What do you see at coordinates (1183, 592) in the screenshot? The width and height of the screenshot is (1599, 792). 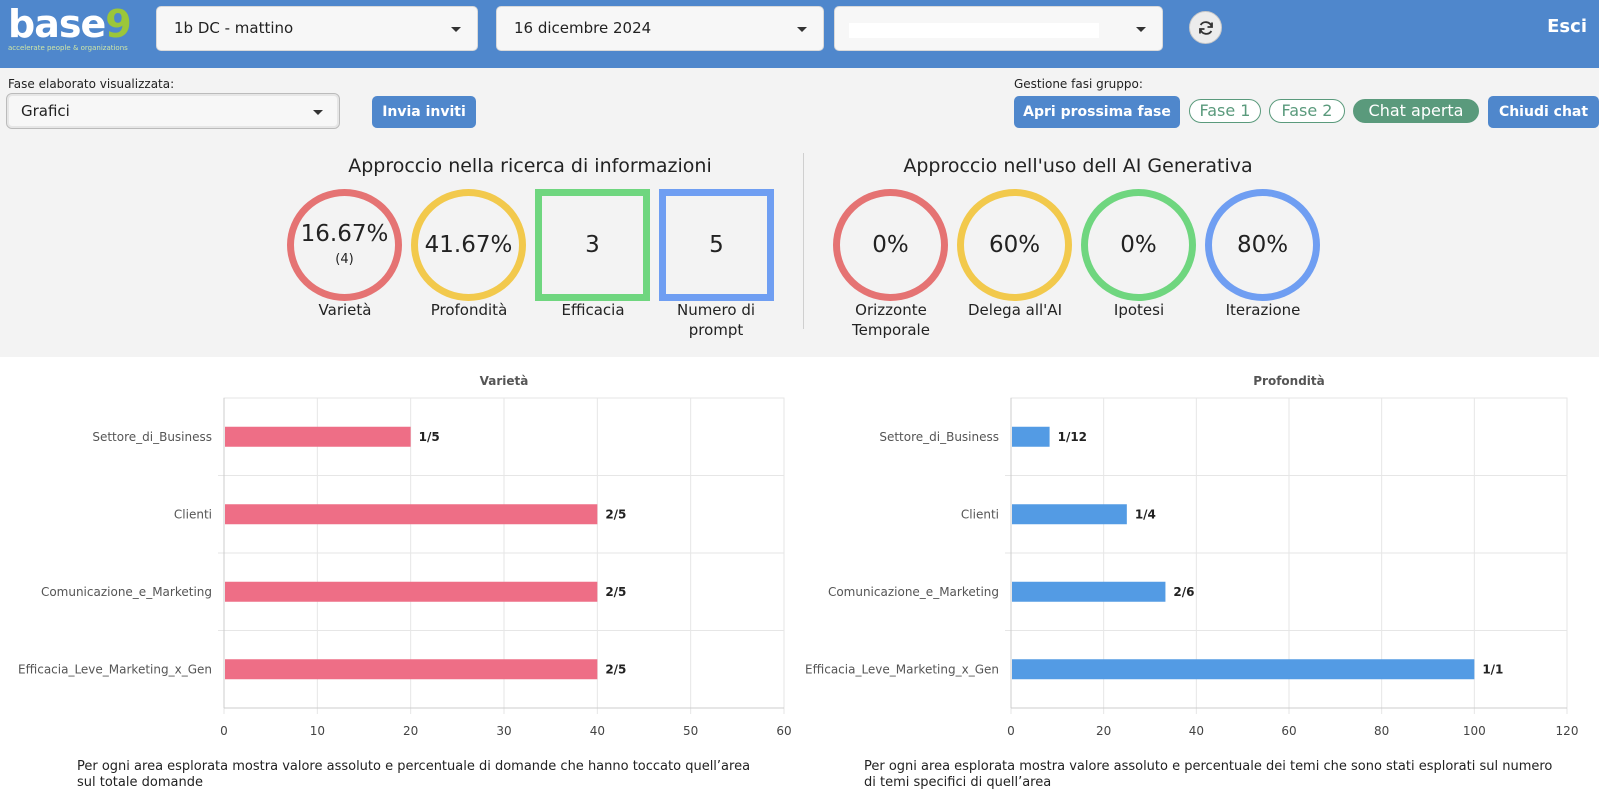 I see `depth-data-label: 2/6` at bounding box center [1183, 592].